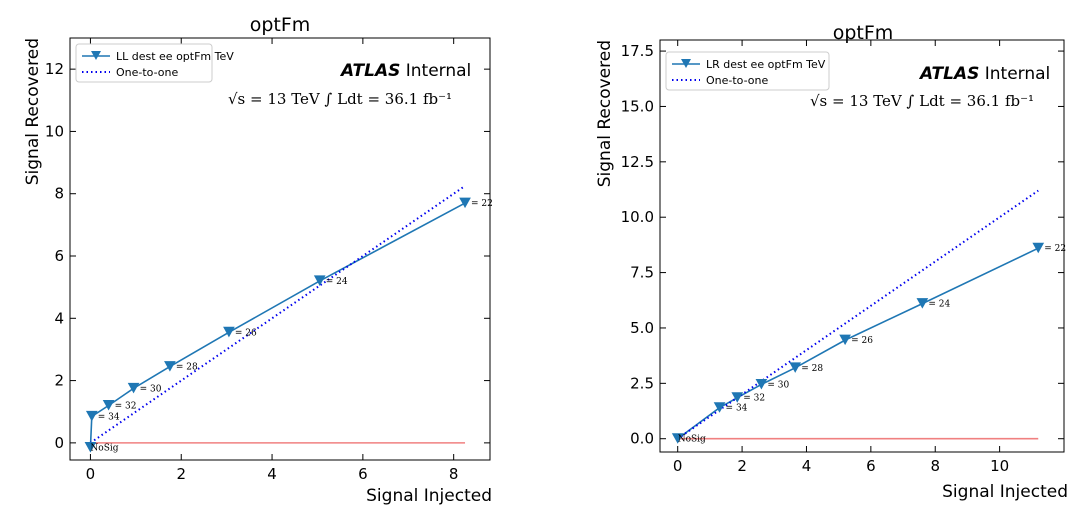 This screenshot has height=516, width=1091. I want to click on y-tick-label: 5.0, so click(642, 328).